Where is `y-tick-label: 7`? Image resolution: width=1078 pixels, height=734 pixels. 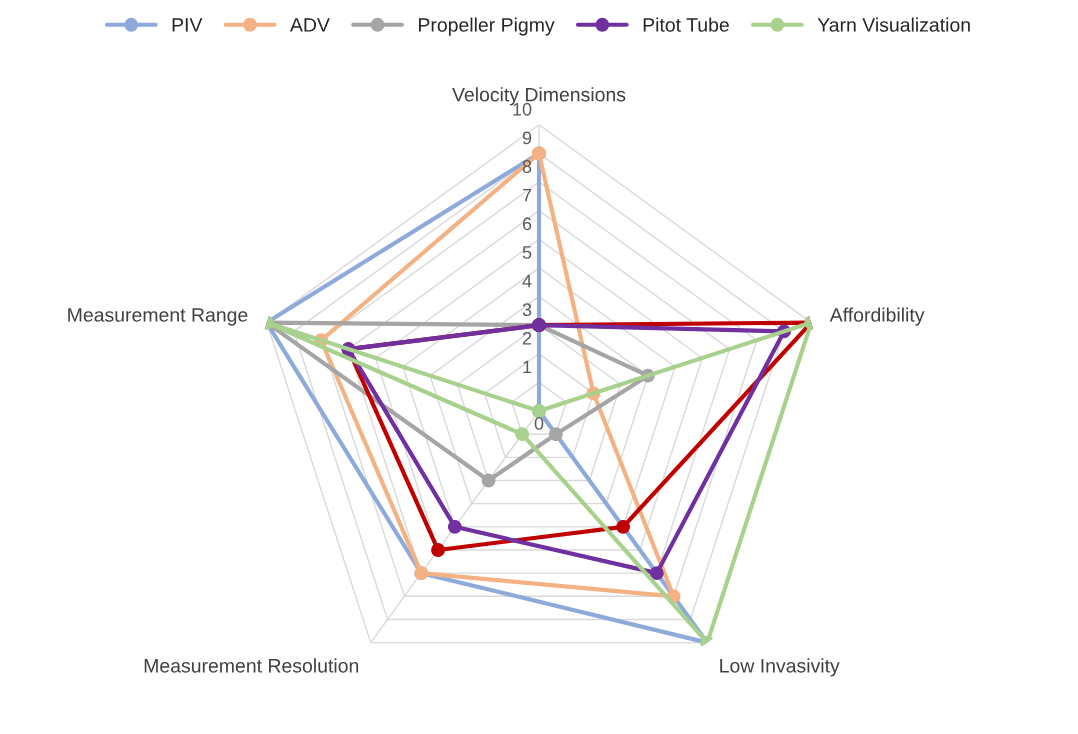
y-tick-label: 7 is located at coordinates (527, 195).